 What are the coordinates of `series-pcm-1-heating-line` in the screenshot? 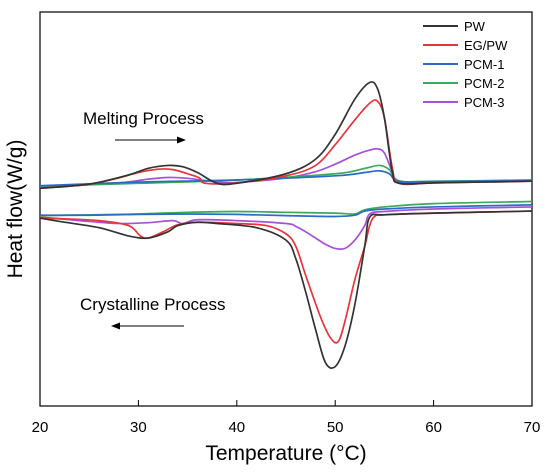 It's located at (286, 178).